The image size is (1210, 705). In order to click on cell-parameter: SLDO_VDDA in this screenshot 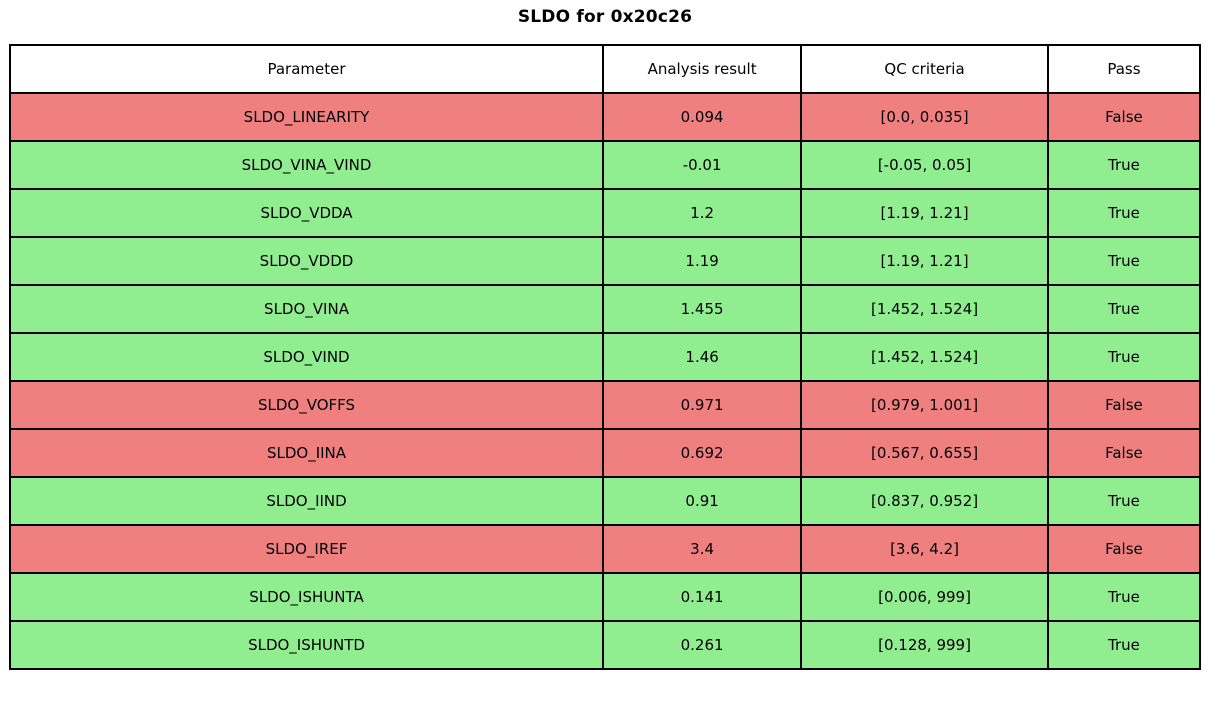, I will do `click(306, 213)`.